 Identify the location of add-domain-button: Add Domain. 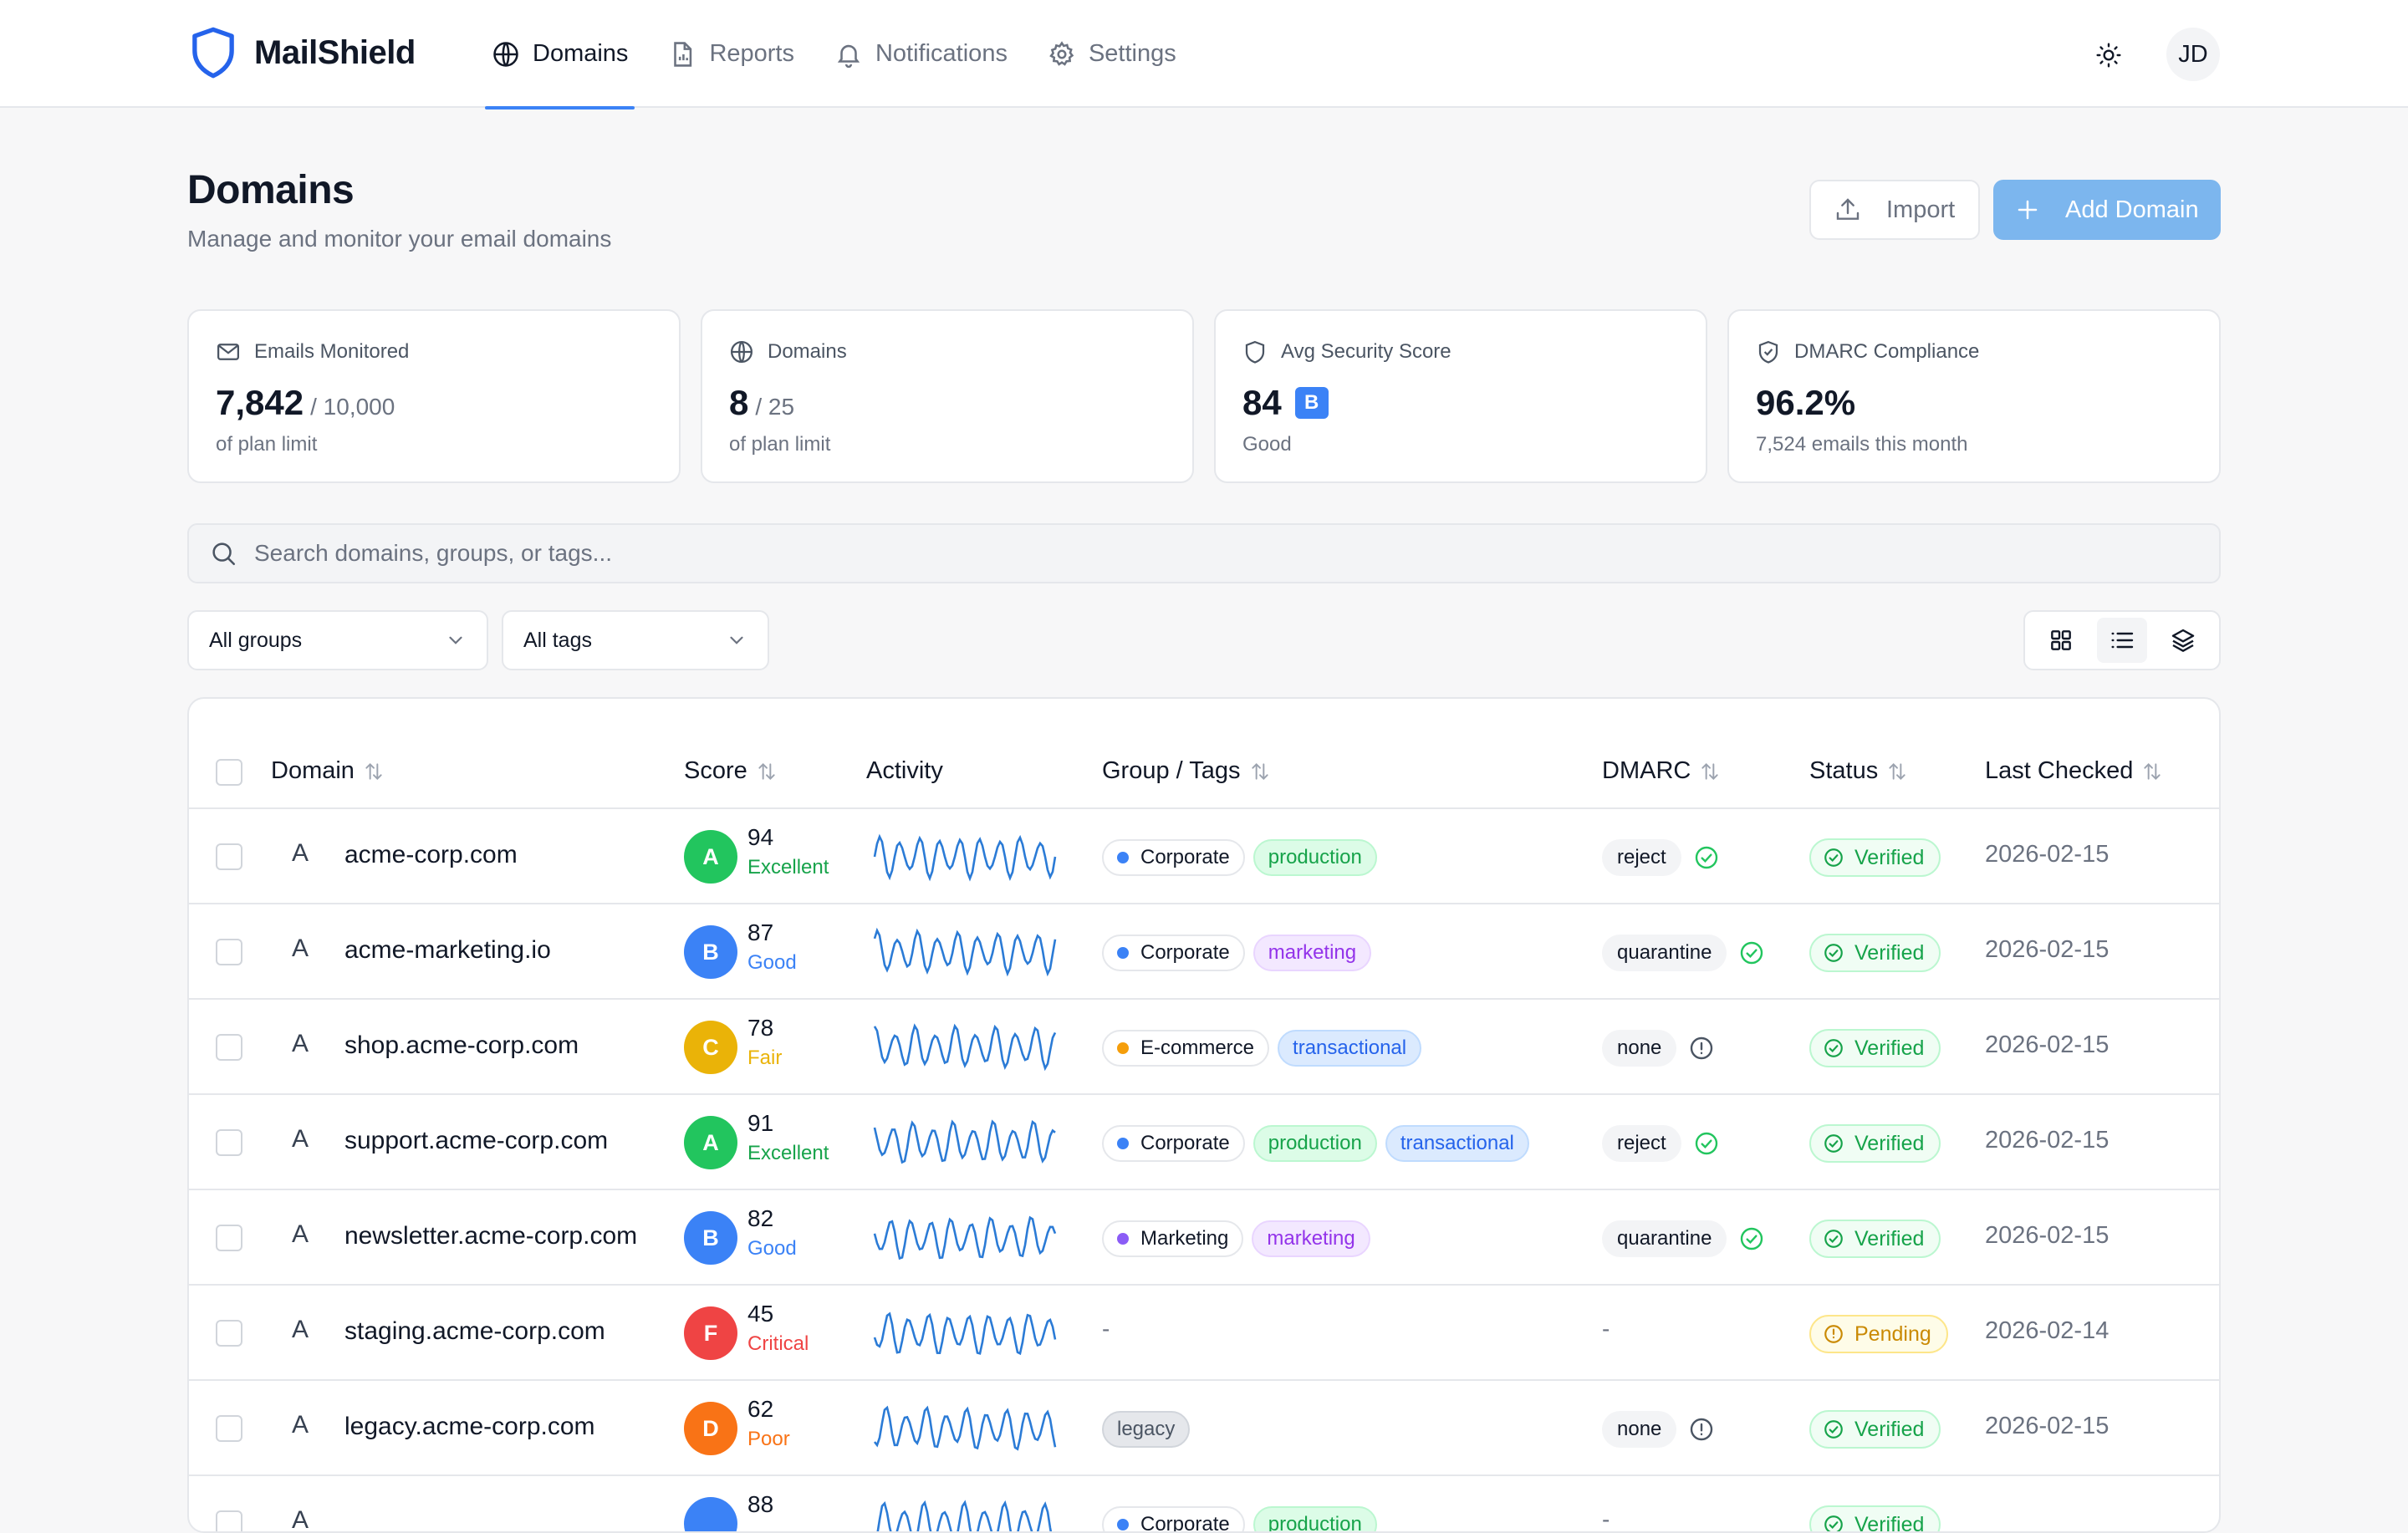
(2107, 210).